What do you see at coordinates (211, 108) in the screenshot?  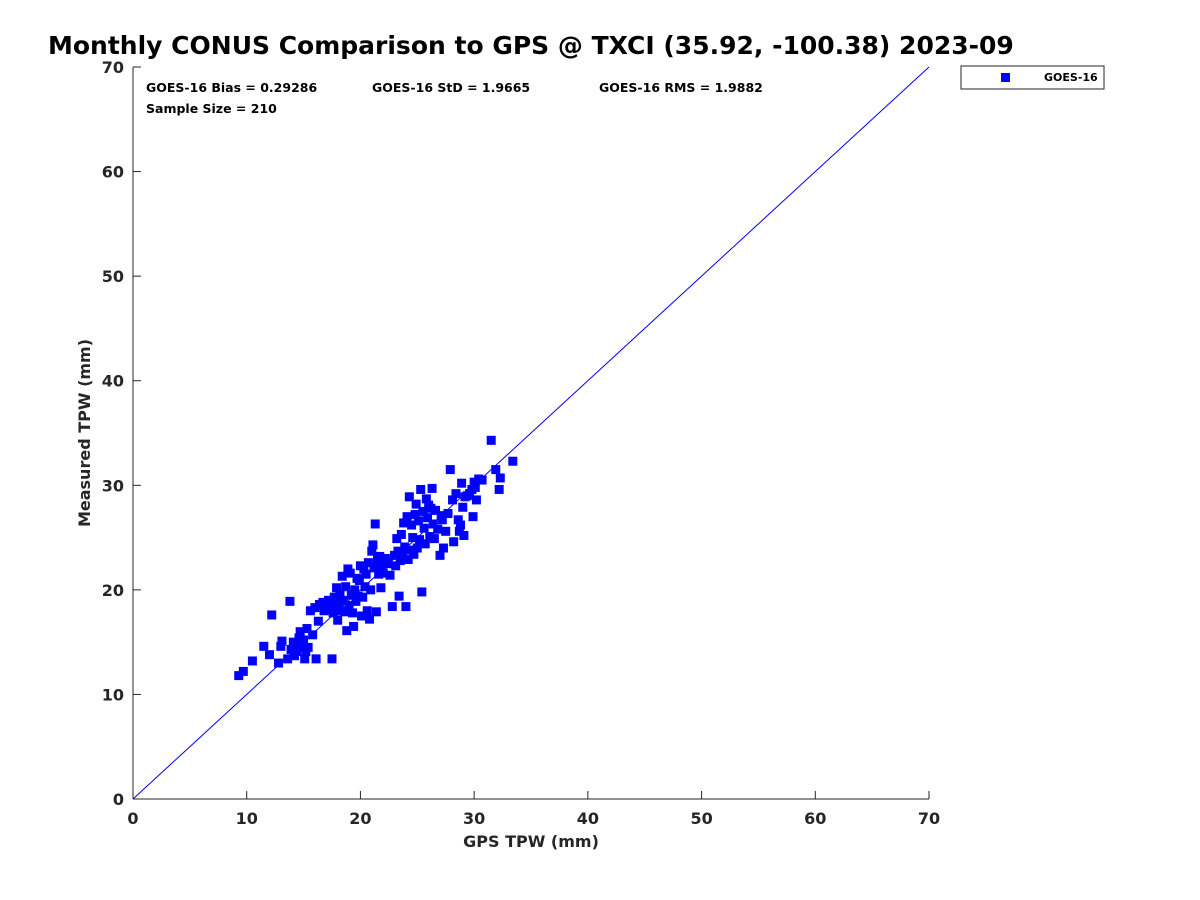 I see `stat-sample-size: Sample Size = 210` at bounding box center [211, 108].